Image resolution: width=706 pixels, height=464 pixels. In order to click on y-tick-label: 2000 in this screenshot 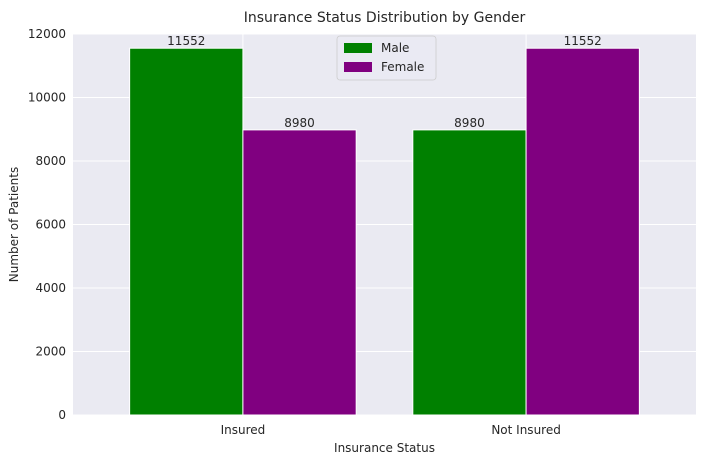, I will do `click(50, 352)`.